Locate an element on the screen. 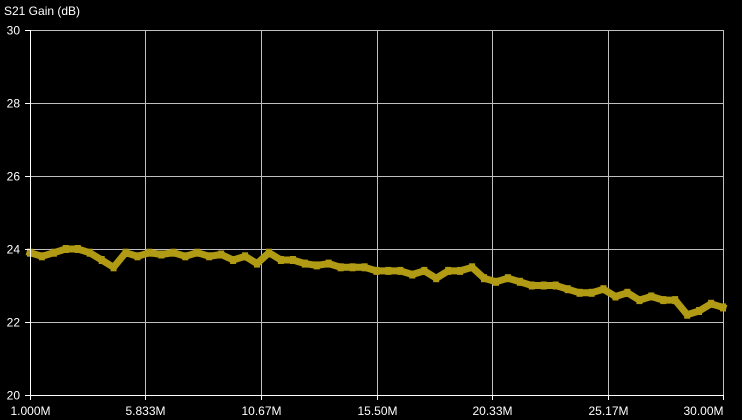 The height and width of the screenshot is (420, 742). y-tick-label: 30 is located at coordinates (14, 31).